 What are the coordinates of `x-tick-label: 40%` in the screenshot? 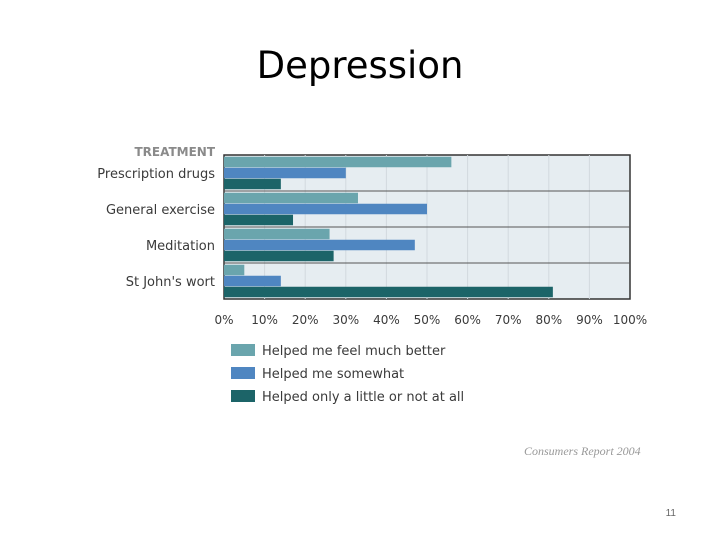 It's located at (386, 320).